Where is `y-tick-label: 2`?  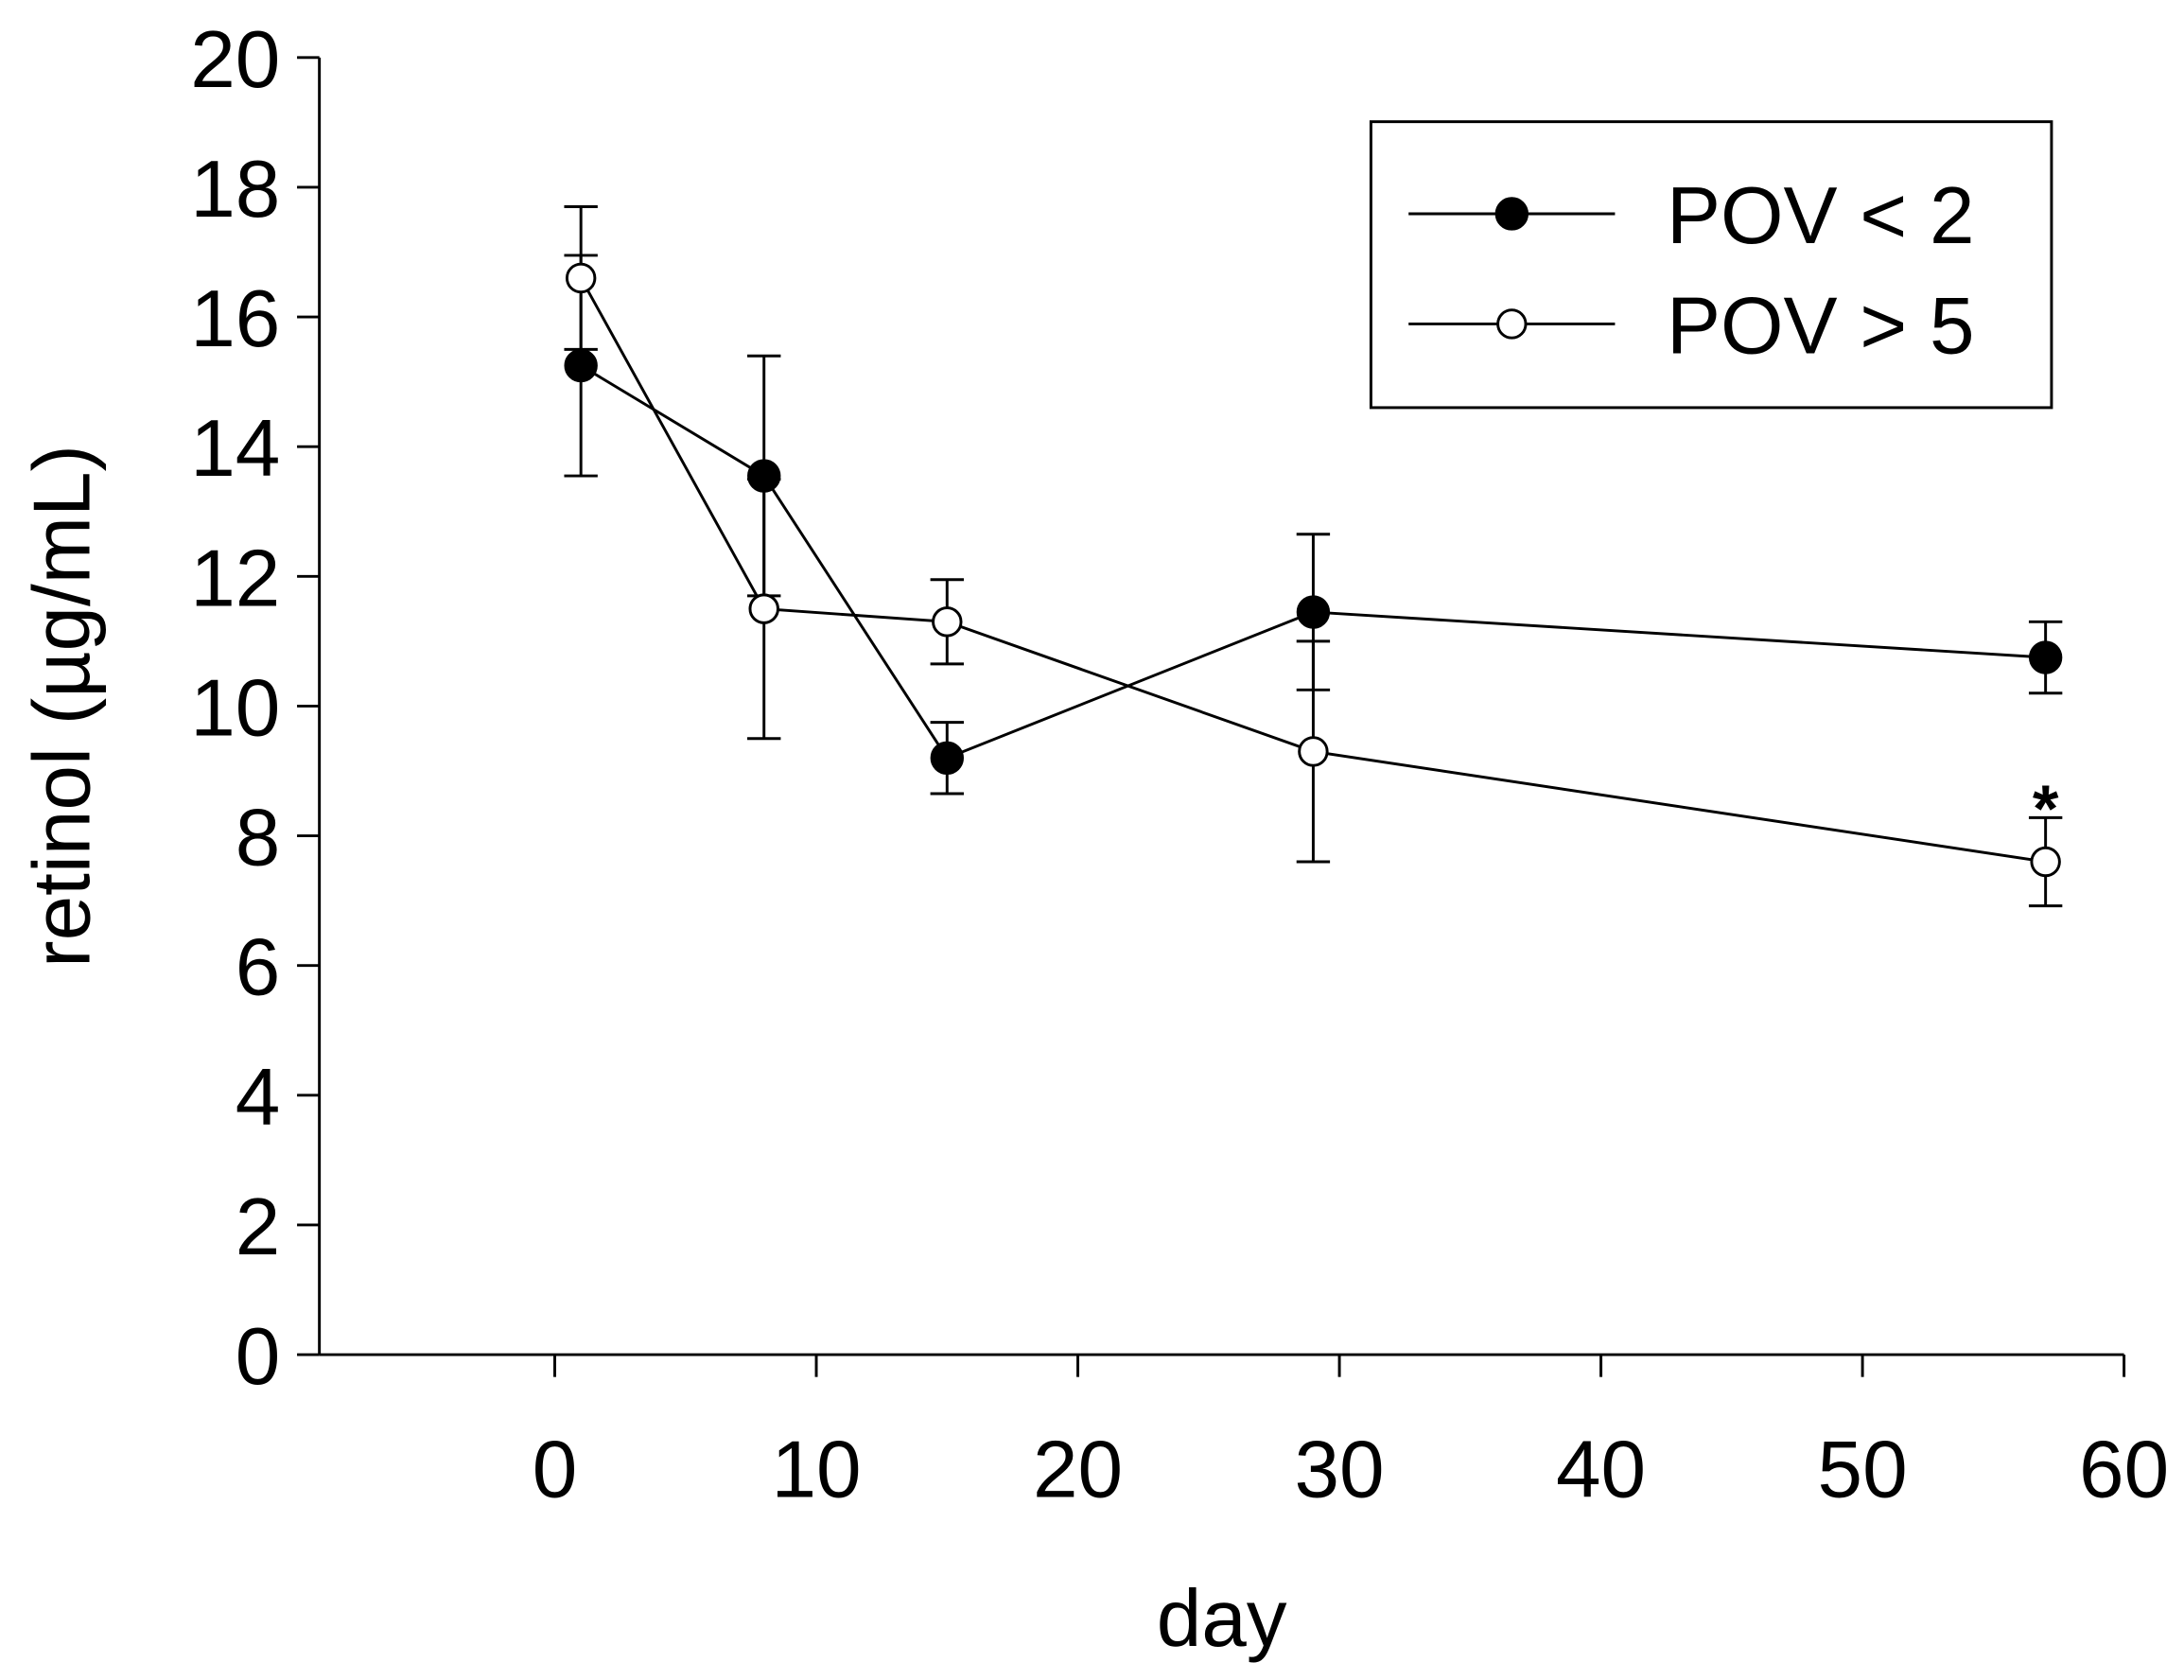
y-tick-label: 2 is located at coordinates (259, 1227).